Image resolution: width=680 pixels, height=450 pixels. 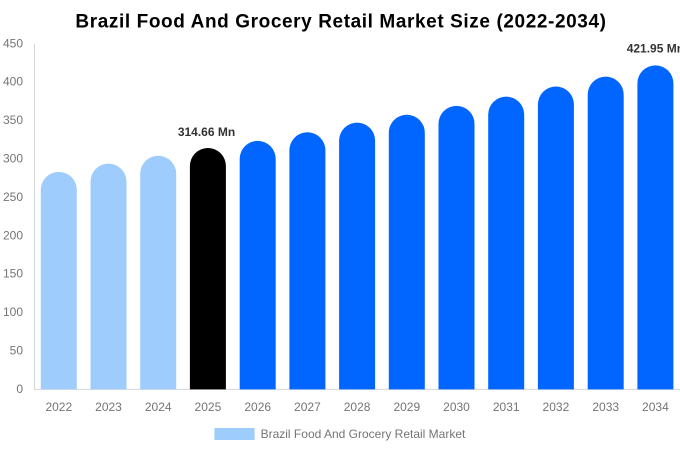 What do you see at coordinates (208, 407) in the screenshot?
I see `svg-text: 2025` at bounding box center [208, 407].